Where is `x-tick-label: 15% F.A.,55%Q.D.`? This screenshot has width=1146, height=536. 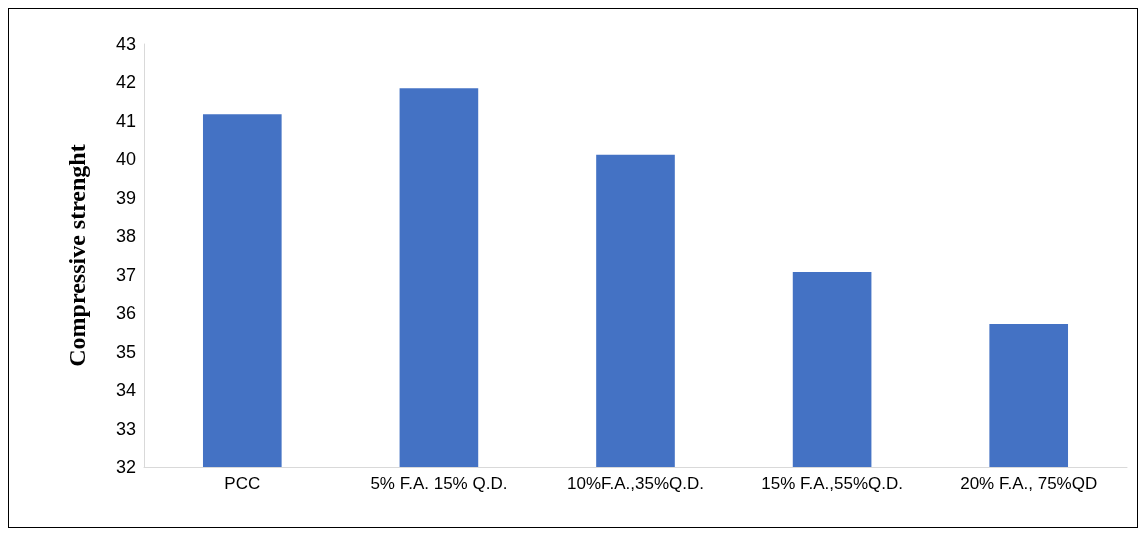
x-tick-label: 15% F.A.,55%Q.D. is located at coordinates (832, 483).